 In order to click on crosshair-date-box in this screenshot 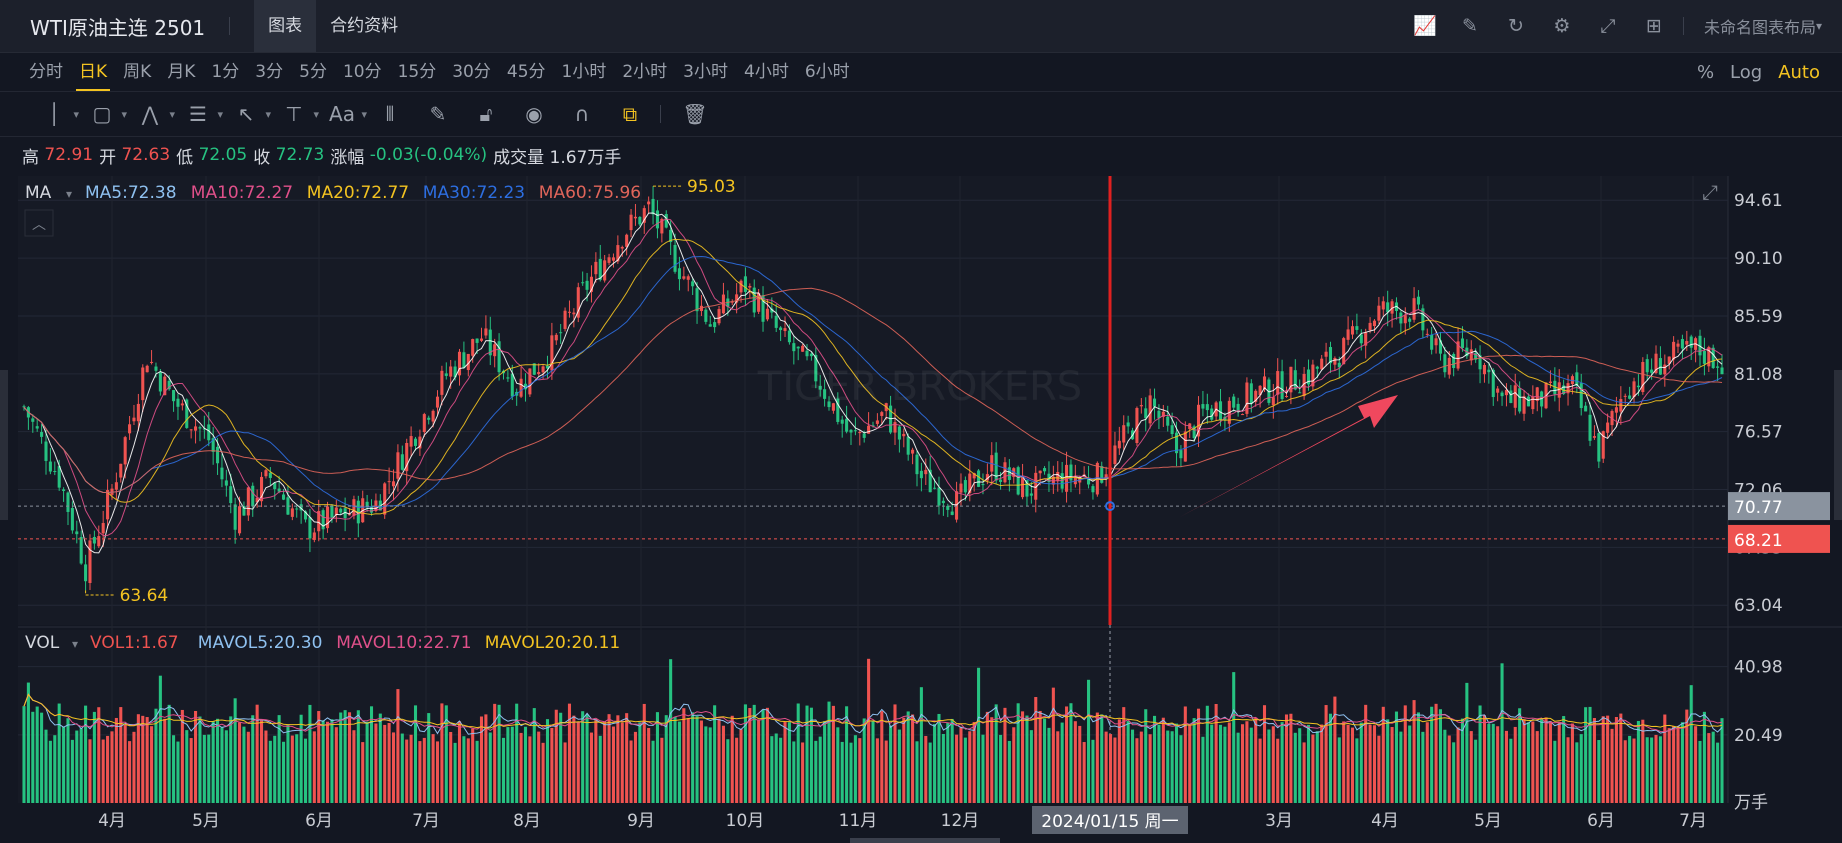, I will do `click(1110, 820)`.